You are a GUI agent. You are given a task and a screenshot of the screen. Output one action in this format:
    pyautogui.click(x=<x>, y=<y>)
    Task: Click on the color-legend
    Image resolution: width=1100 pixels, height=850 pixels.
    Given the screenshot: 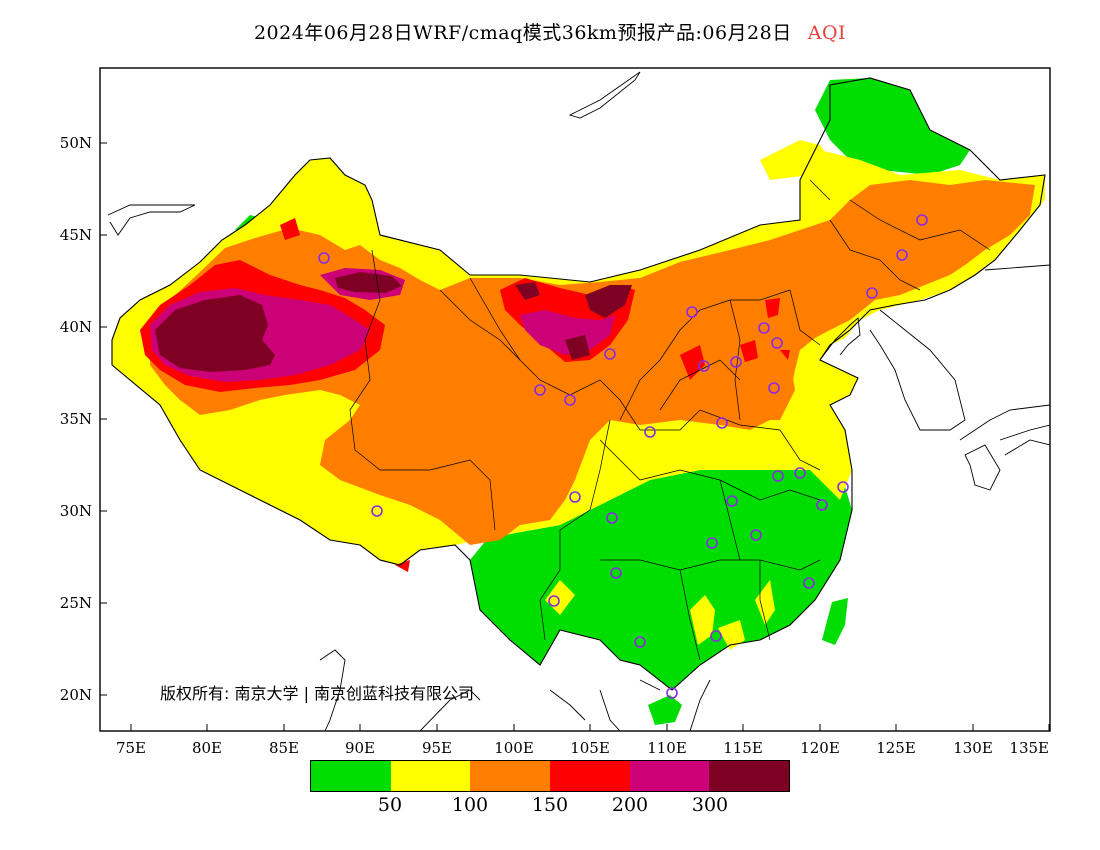 What is the action you would take?
    pyautogui.click(x=550, y=776)
    